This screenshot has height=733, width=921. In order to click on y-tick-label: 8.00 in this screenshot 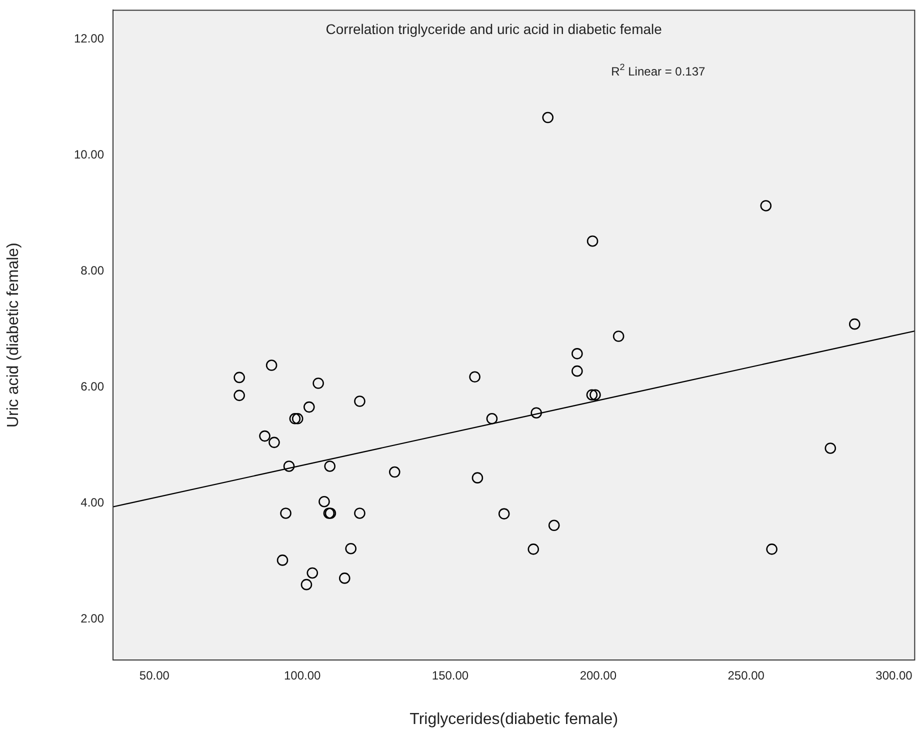, I will do `click(92, 271)`.